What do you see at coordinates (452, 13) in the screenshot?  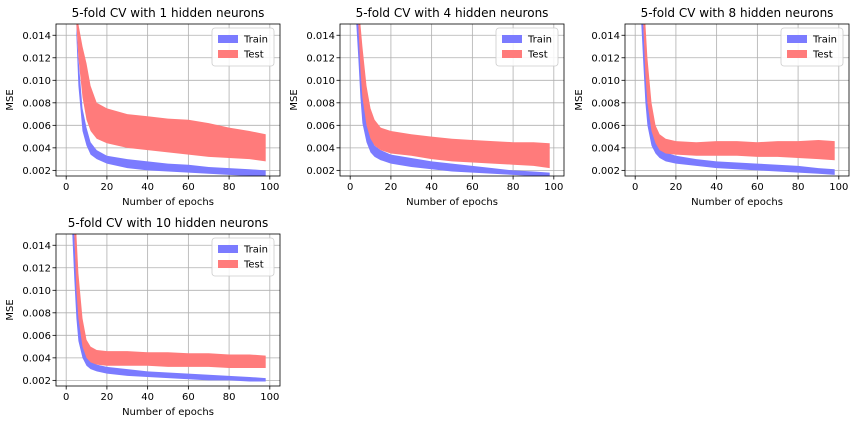 I see `chart-title: 5-fold CV with 4 hidden neurons` at bounding box center [452, 13].